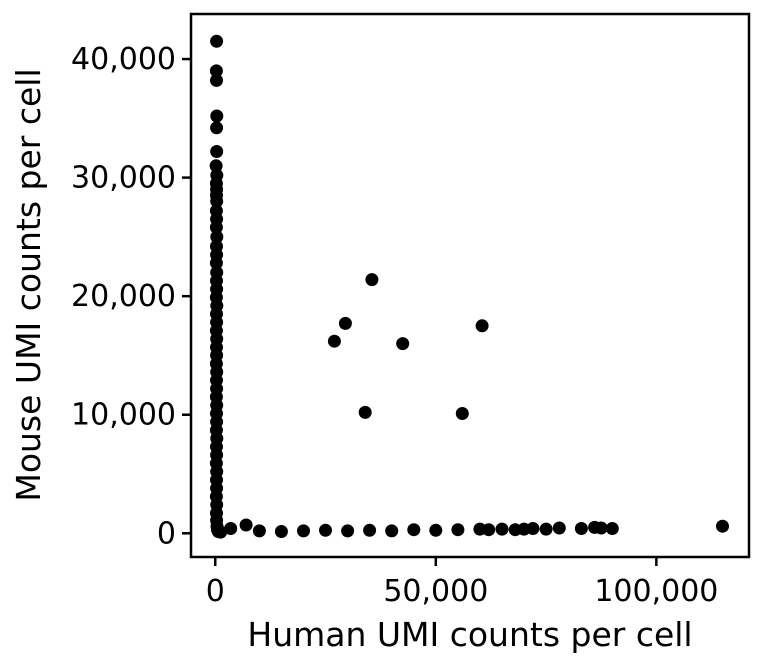 The width and height of the screenshot is (763, 666). I want to click on y-axis-ticks: 0 10,000 20,000 30,000 40,000, so click(131, 296).